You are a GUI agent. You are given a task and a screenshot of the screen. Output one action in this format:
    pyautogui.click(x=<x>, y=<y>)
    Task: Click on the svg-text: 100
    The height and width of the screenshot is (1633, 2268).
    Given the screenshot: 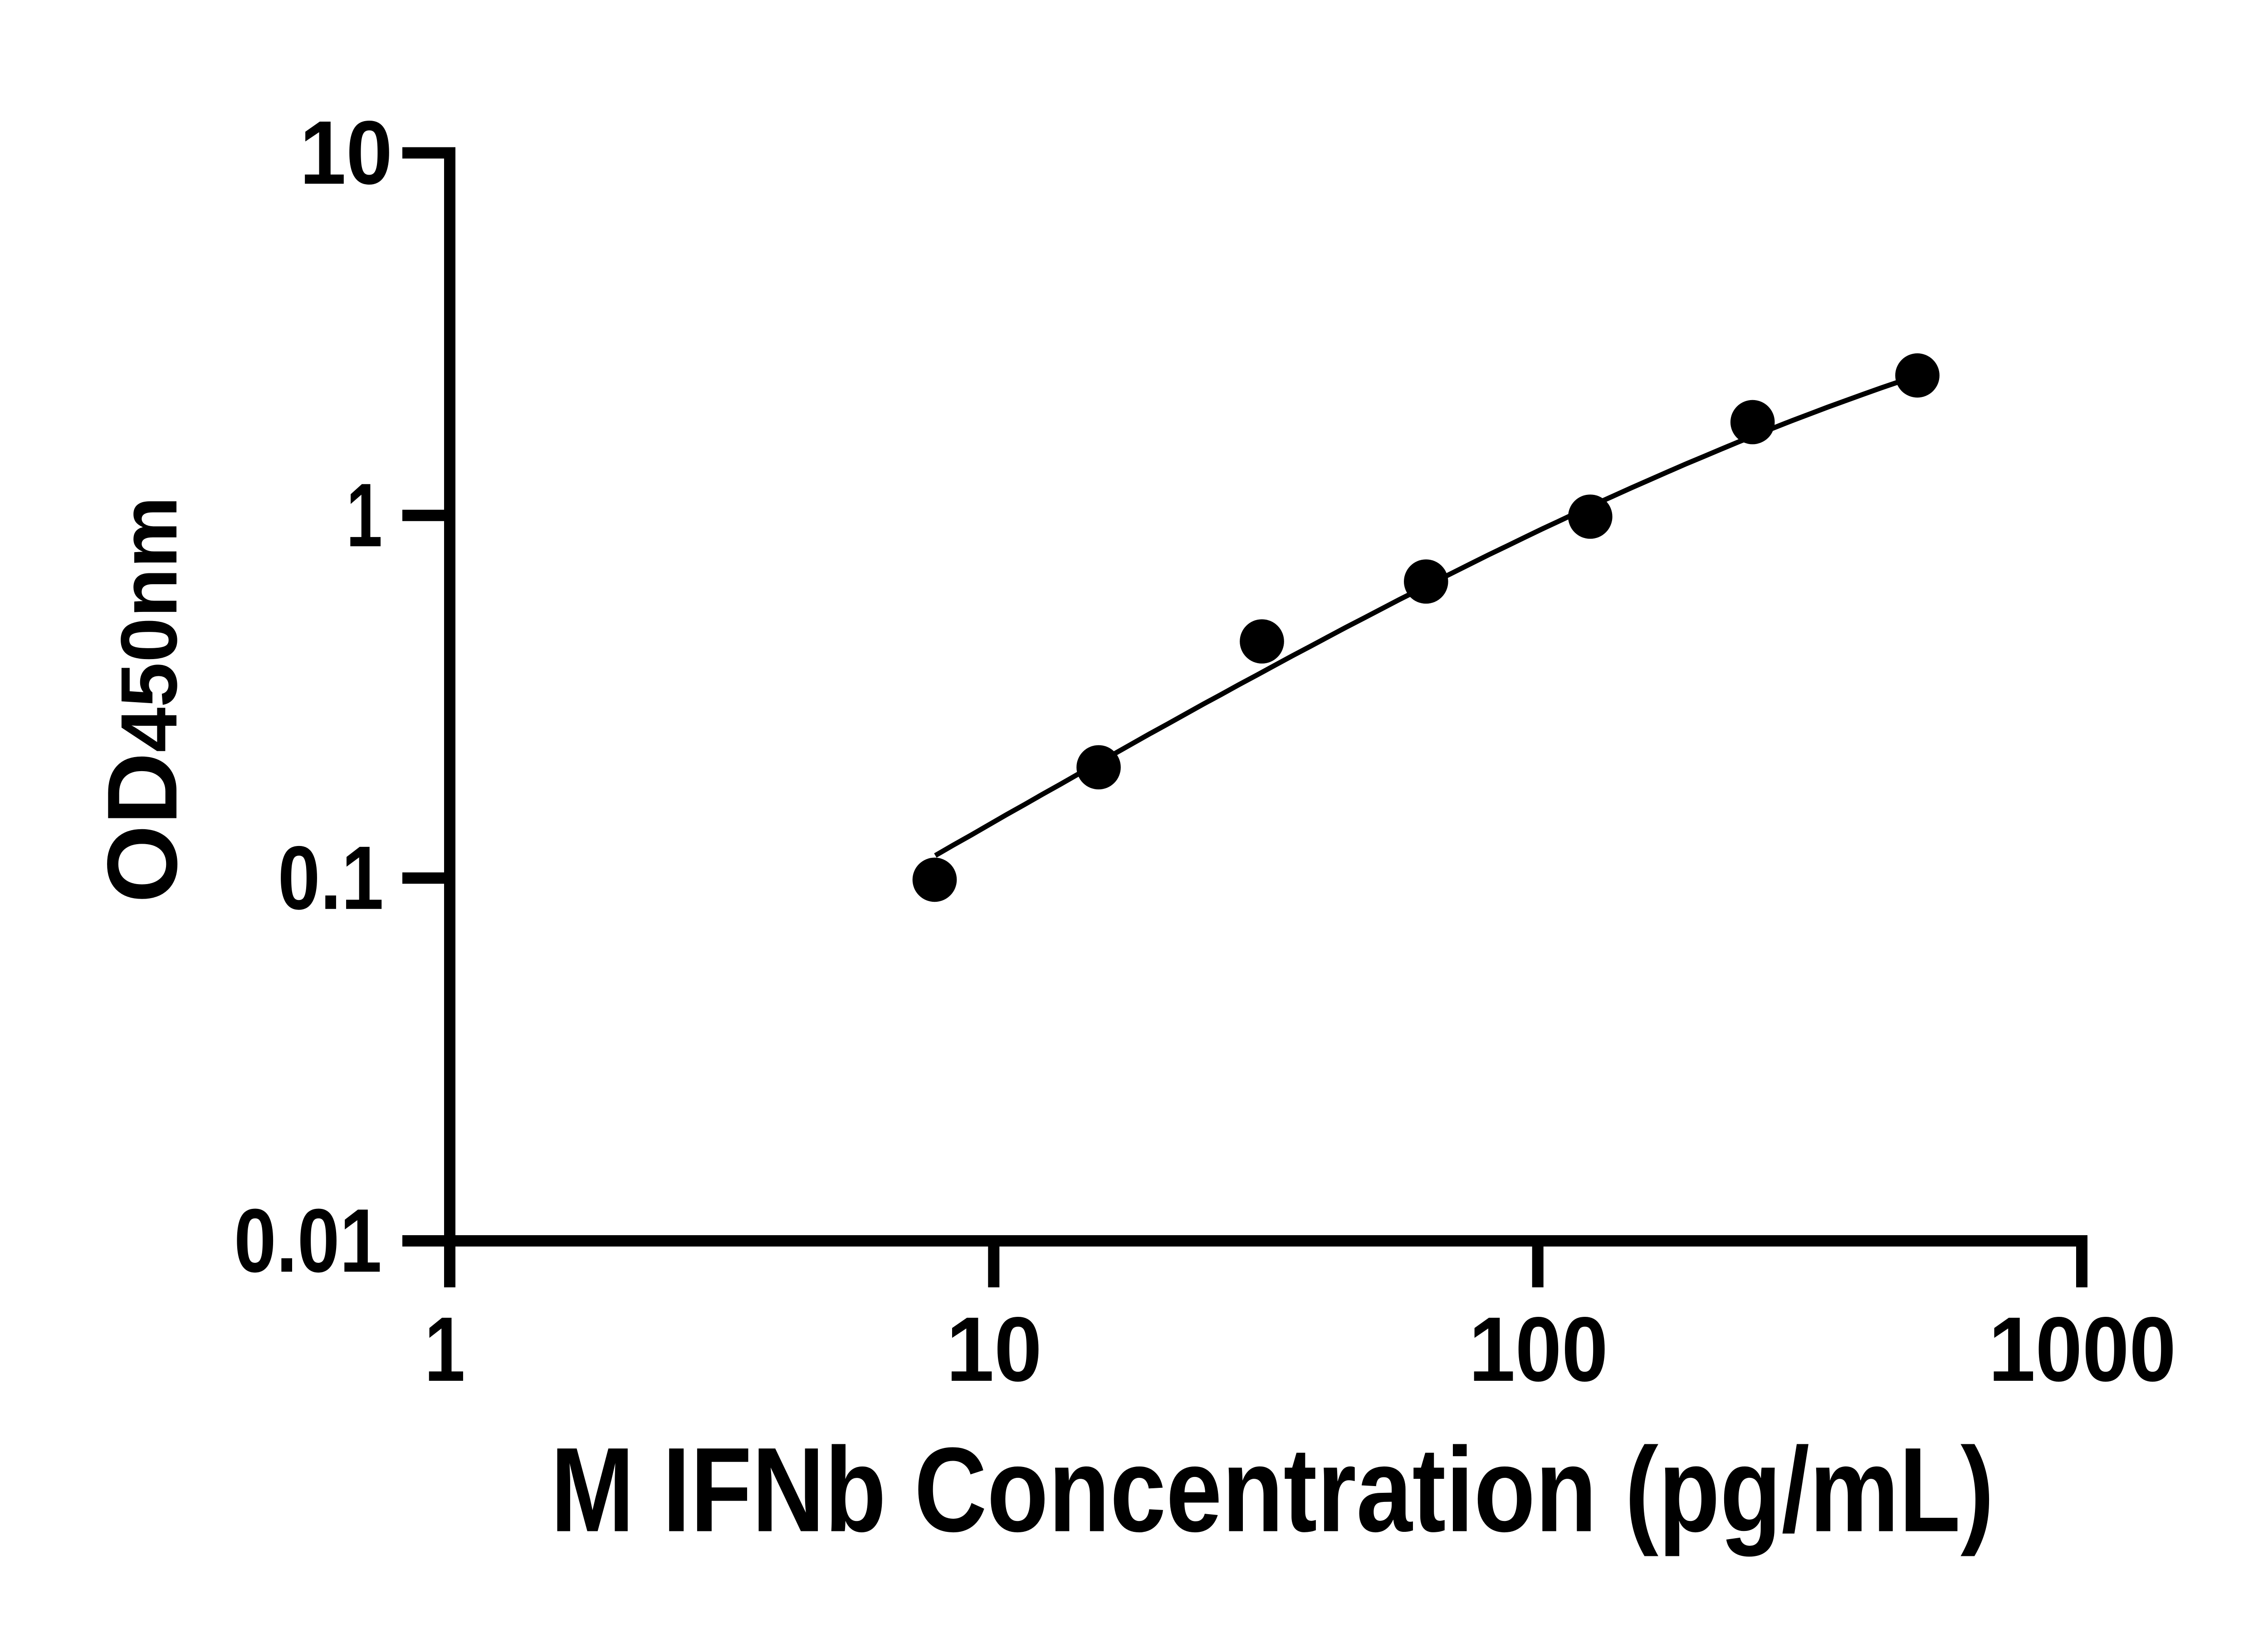 What is the action you would take?
    pyautogui.click(x=1539, y=1349)
    